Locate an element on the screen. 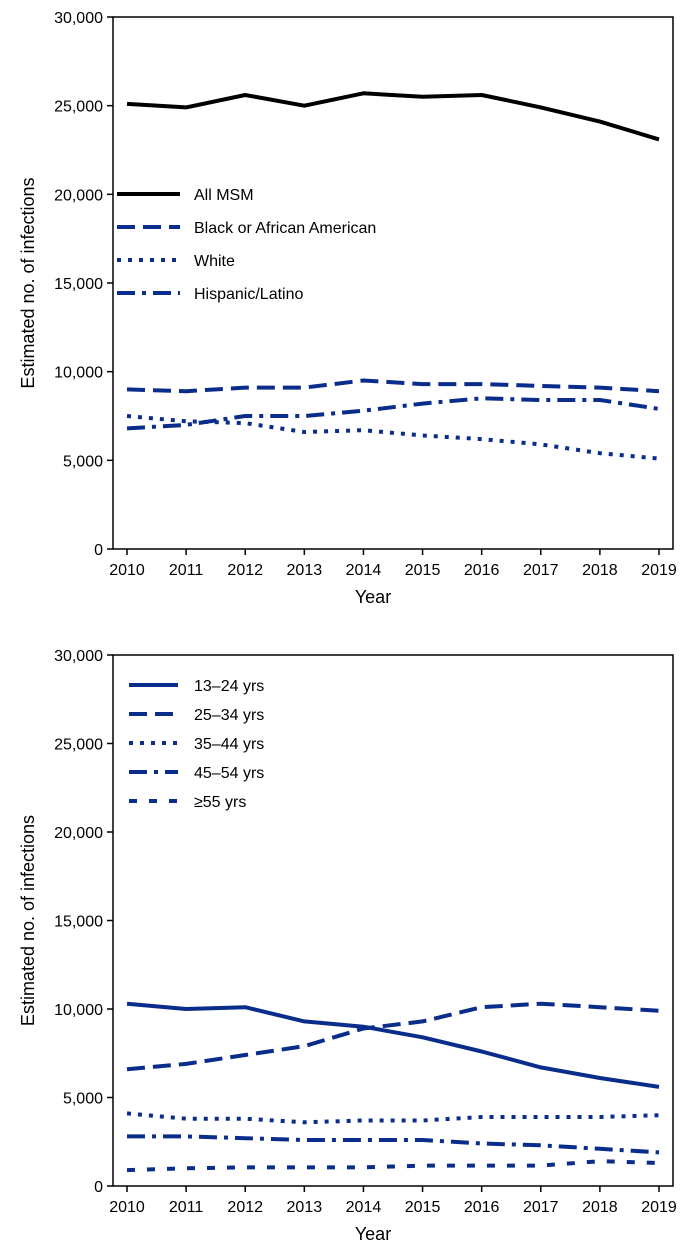  legend-label-1: All MSM is located at coordinates (224, 195).